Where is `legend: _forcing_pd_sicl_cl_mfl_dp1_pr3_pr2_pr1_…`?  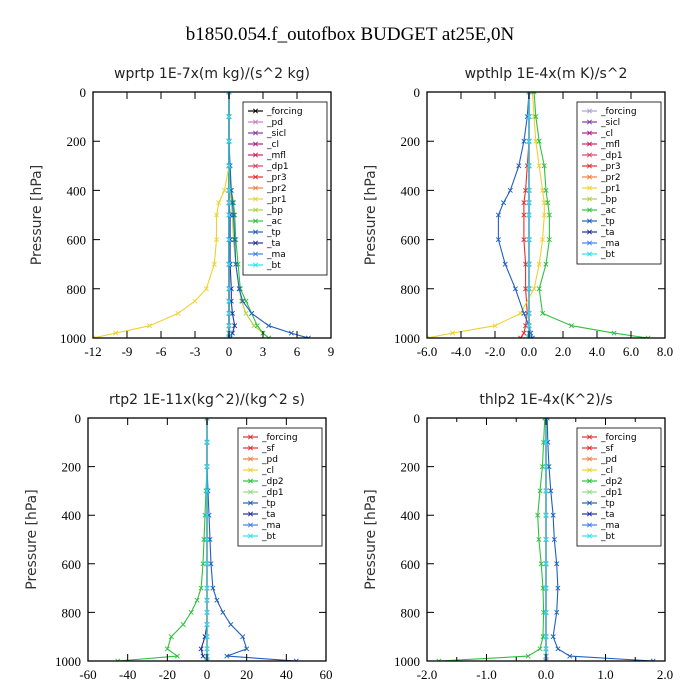
legend: _forcing_pd_sicl_cl_mfl_dp1_pr3_pr2_pr1_… is located at coordinates (285, 188).